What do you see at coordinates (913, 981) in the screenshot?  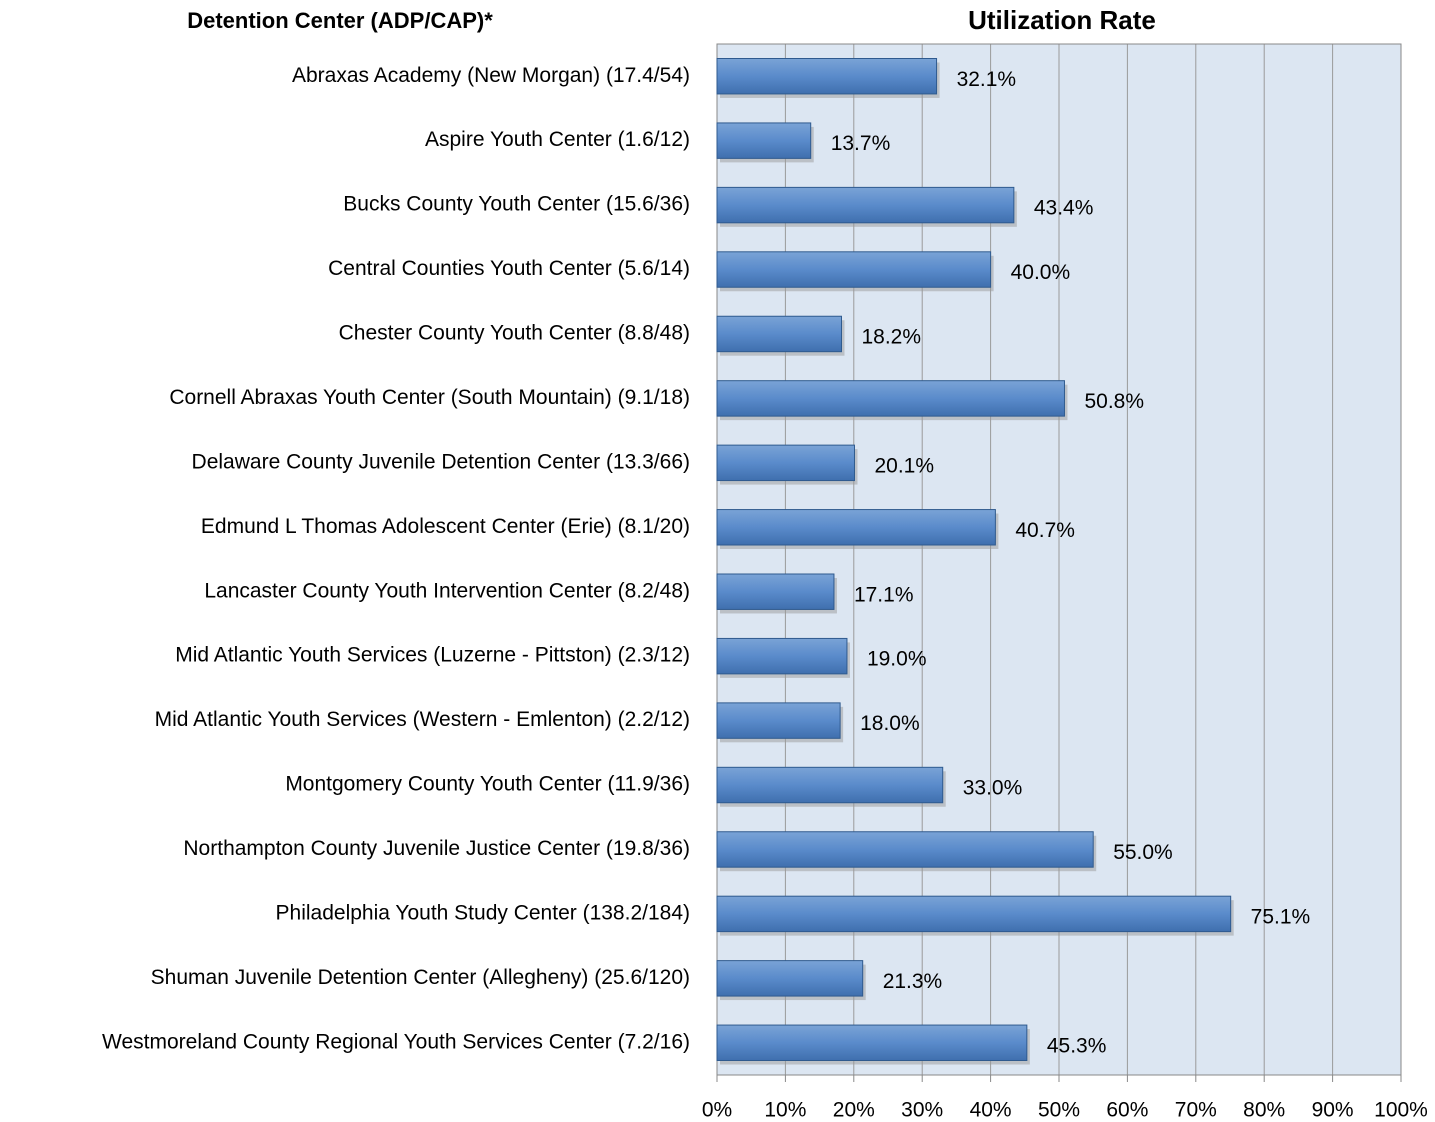 I see `value-label: 21.3%` at bounding box center [913, 981].